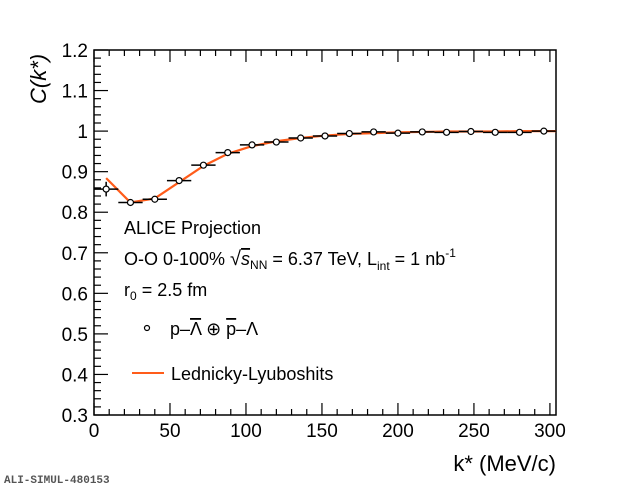 This screenshot has height=492, width=620. What do you see at coordinates (75, 173) in the screenshot?
I see `y-tick-label: 0.9` at bounding box center [75, 173].